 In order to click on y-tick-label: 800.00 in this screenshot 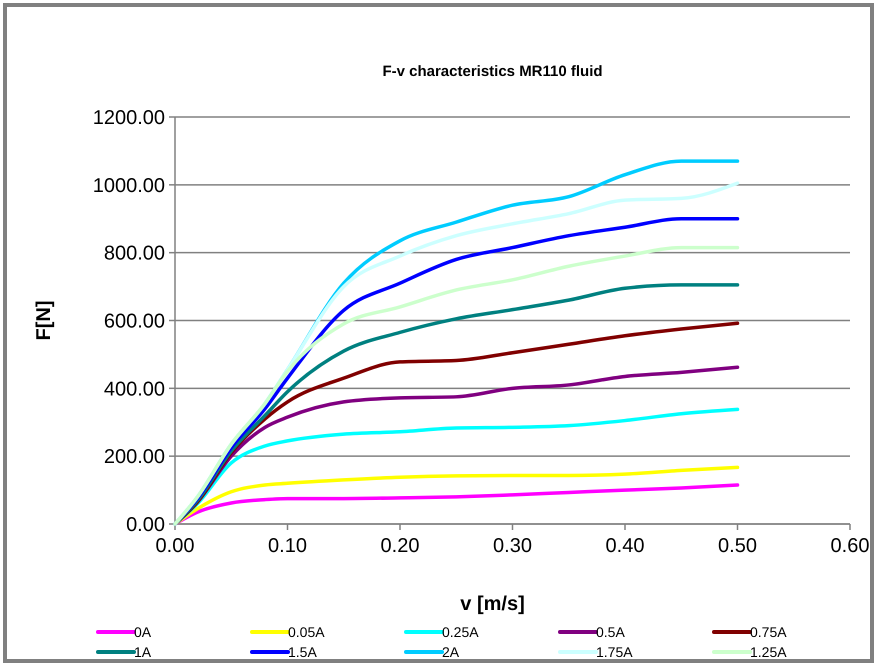, I will do `click(134, 253)`.